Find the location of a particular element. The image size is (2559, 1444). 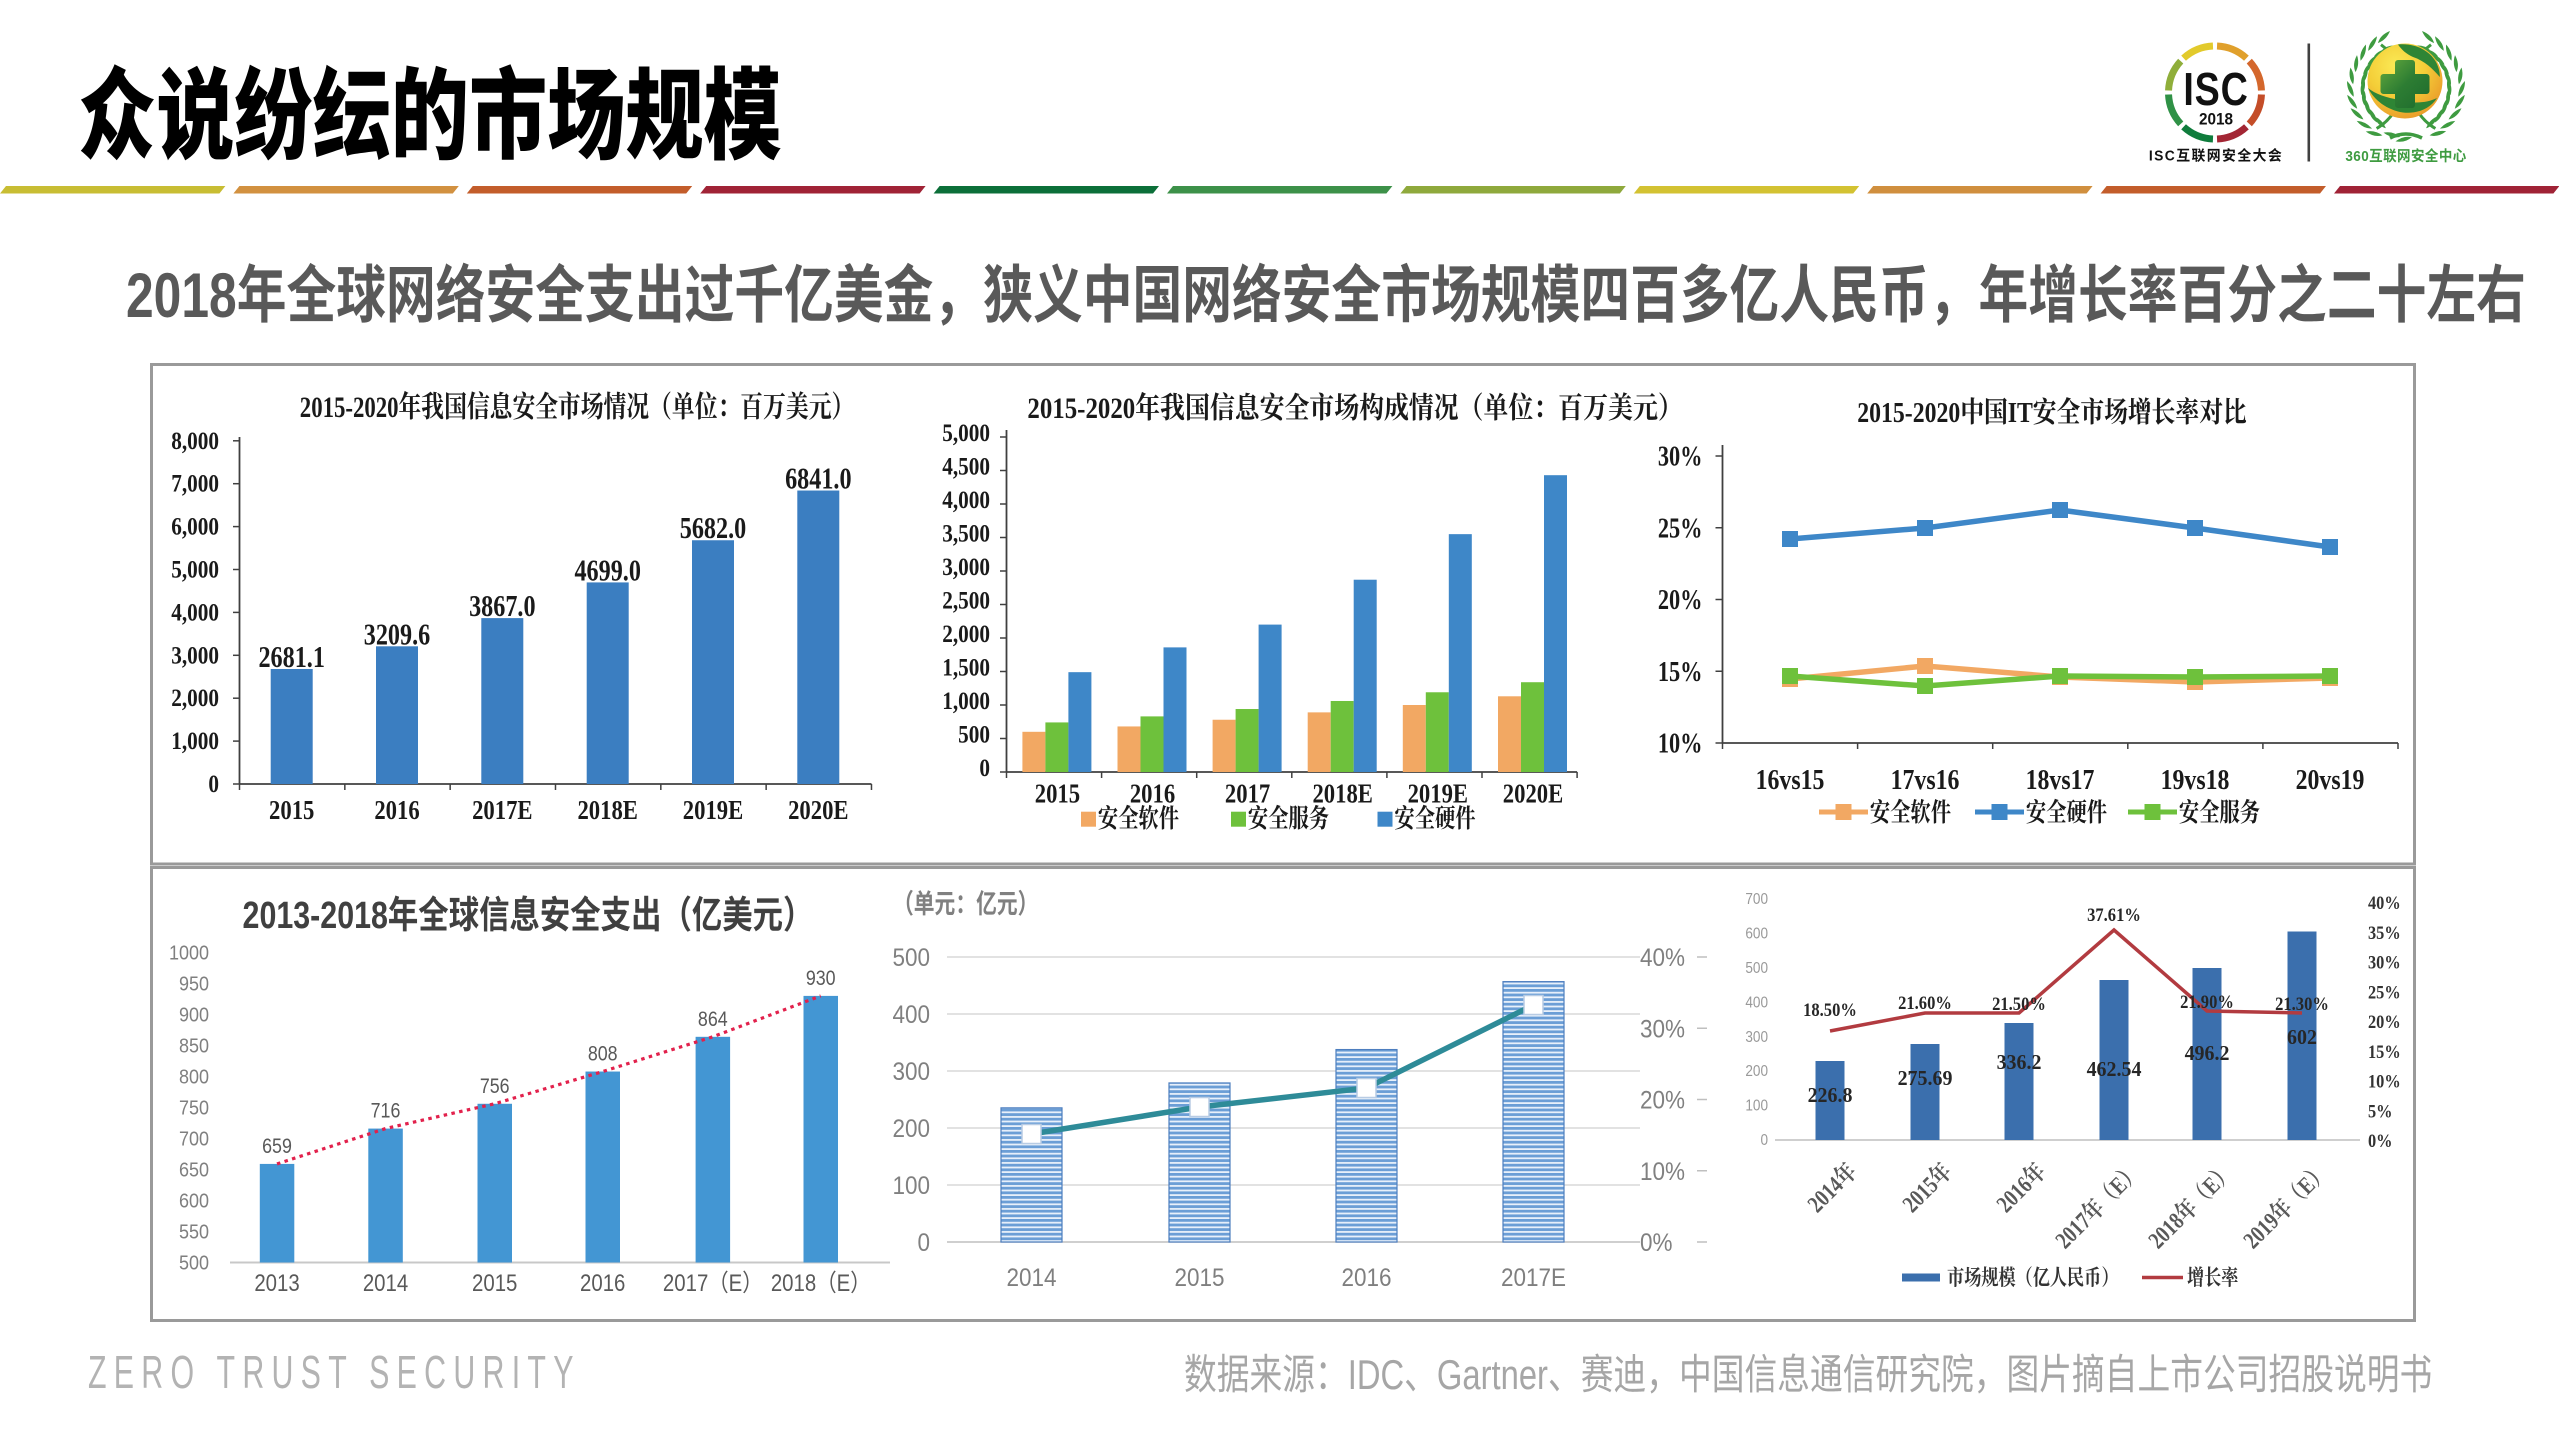

svg-text: 6,000 is located at coordinates (195, 524).